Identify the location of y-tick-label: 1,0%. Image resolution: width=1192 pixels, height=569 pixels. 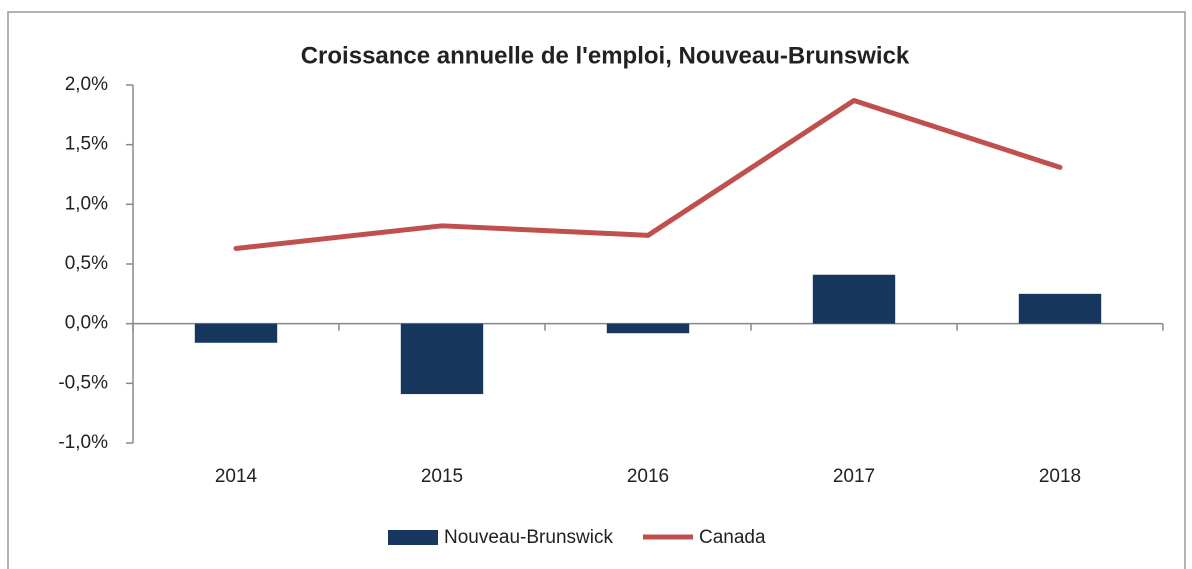
(86, 203).